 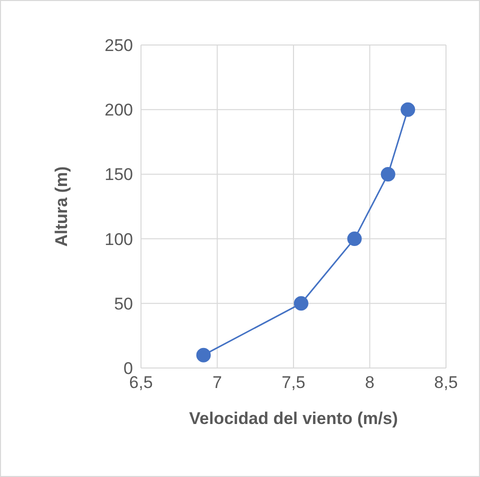 I want to click on y-tick-label: 250, so click(x=118, y=46).